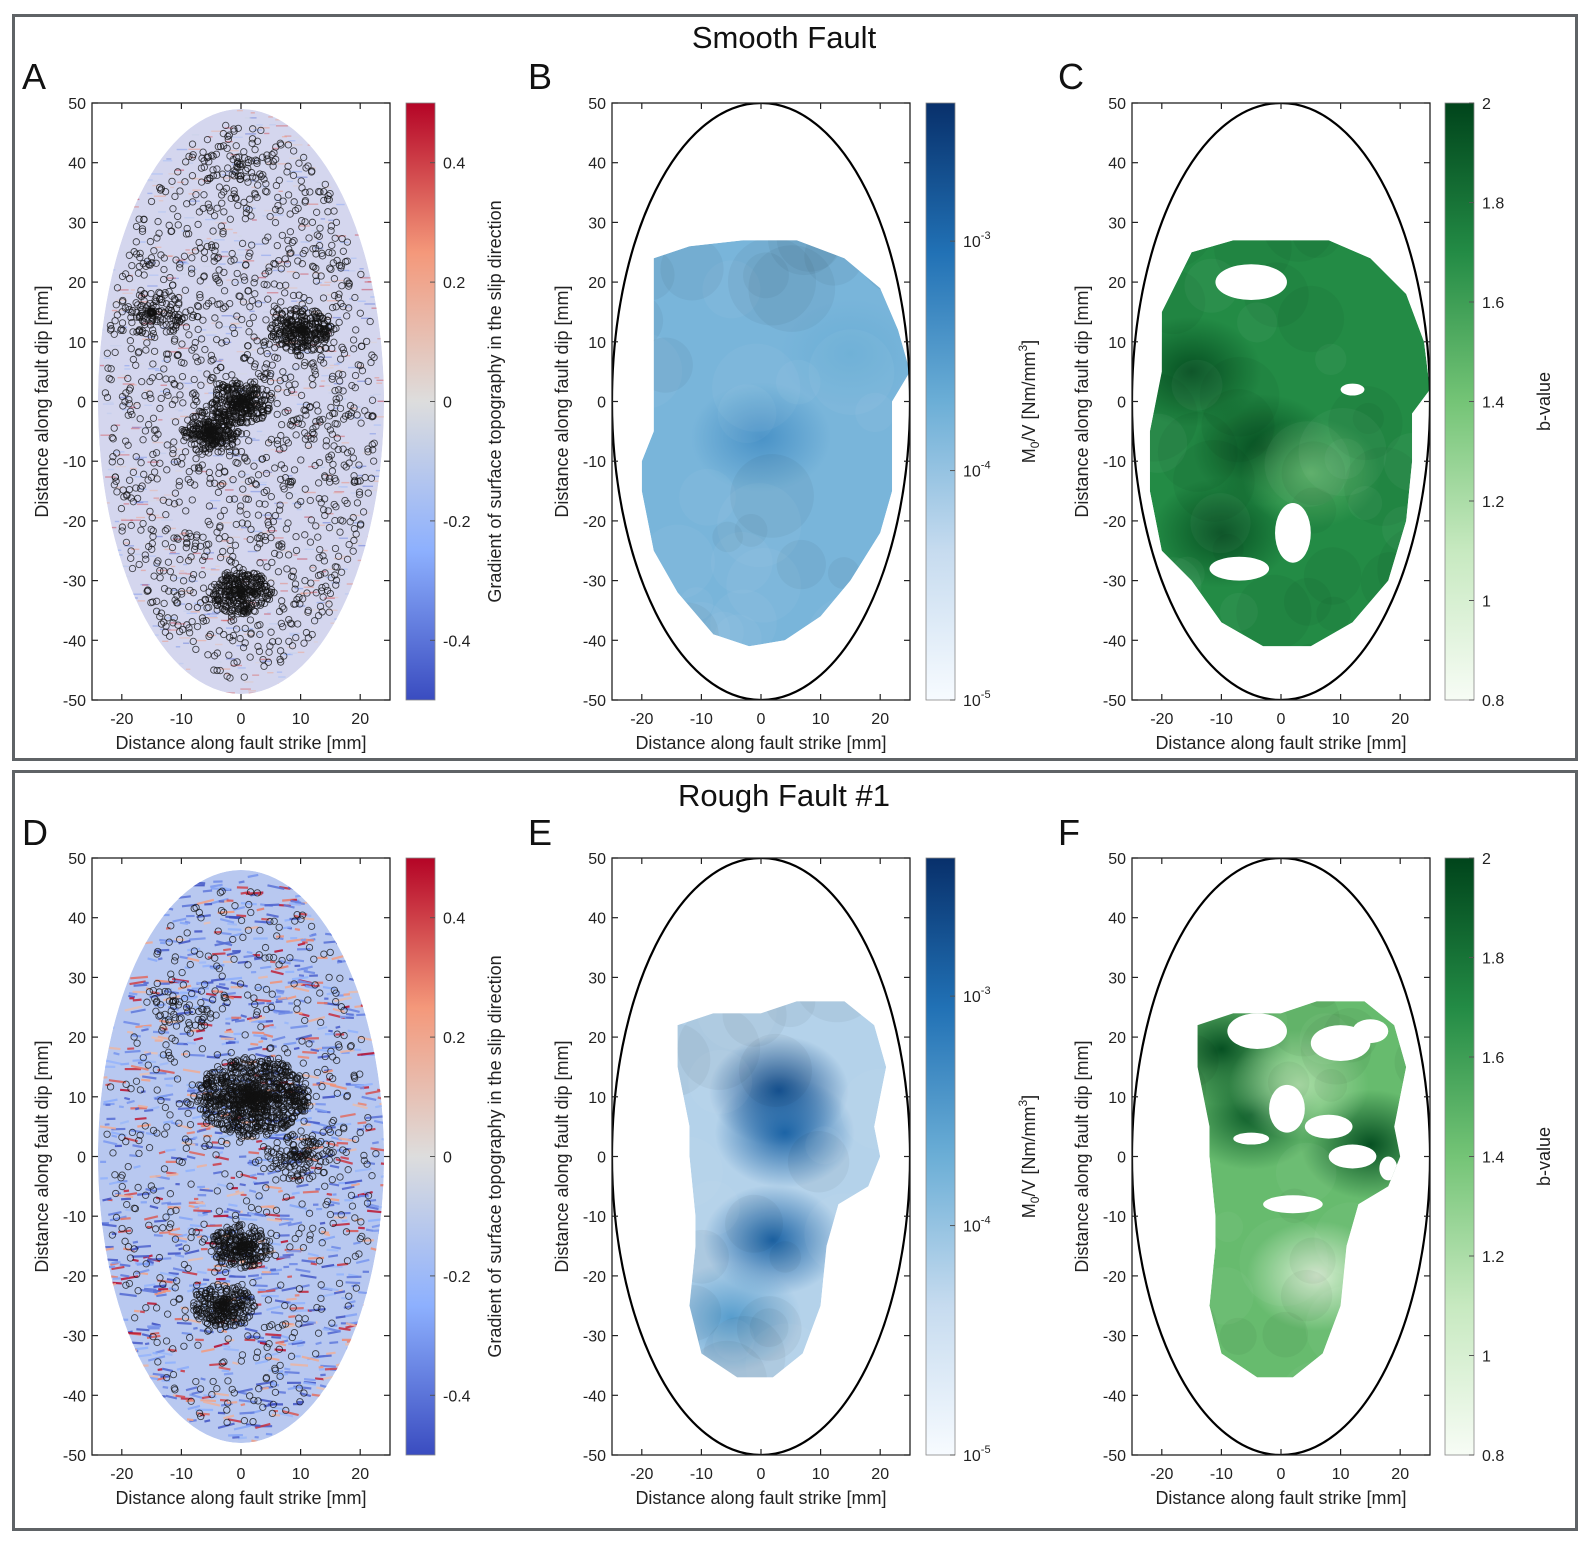 This screenshot has width=1586, height=1547. I want to click on x-tick-label: 20, so click(880, 719).